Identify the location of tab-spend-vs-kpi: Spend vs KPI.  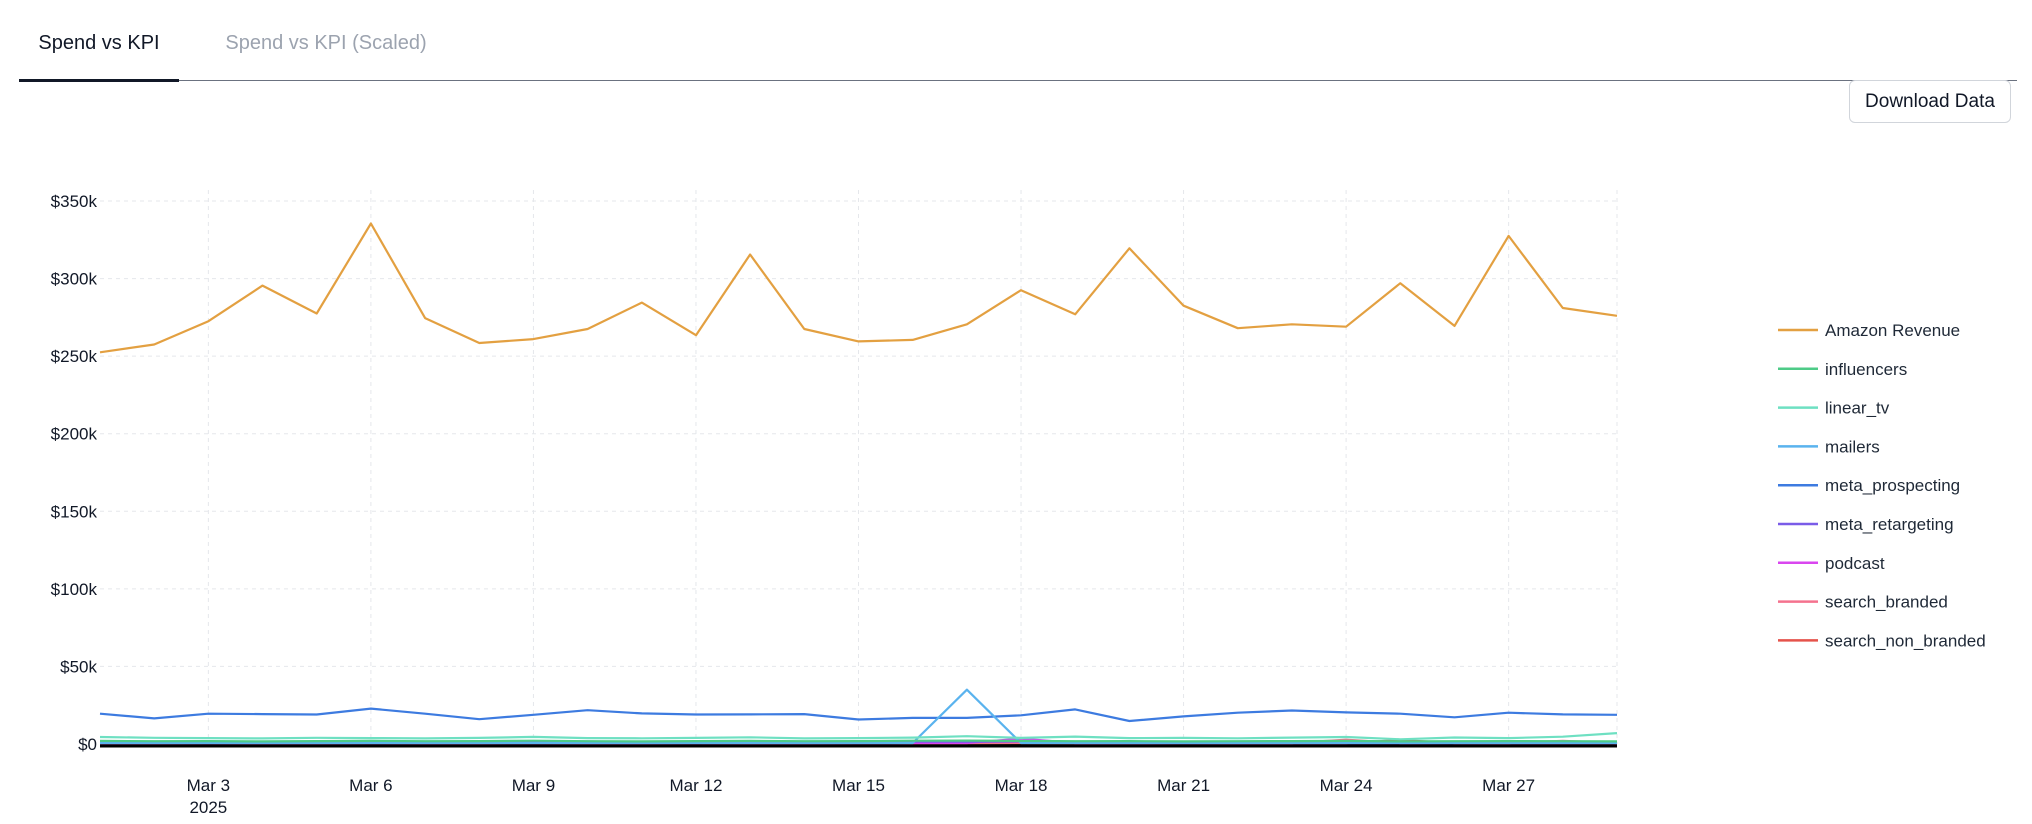
(99, 41).